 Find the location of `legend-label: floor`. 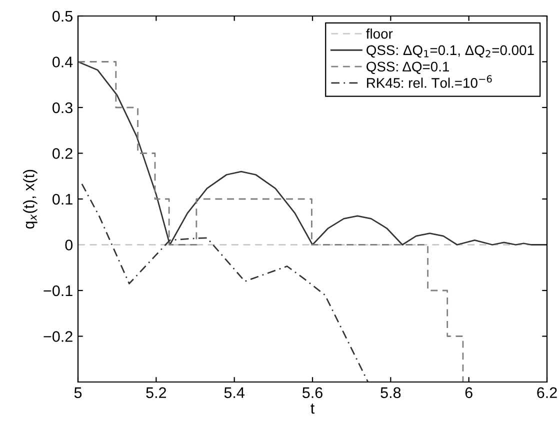

legend-label: floor is located at coordinates (379, 33).